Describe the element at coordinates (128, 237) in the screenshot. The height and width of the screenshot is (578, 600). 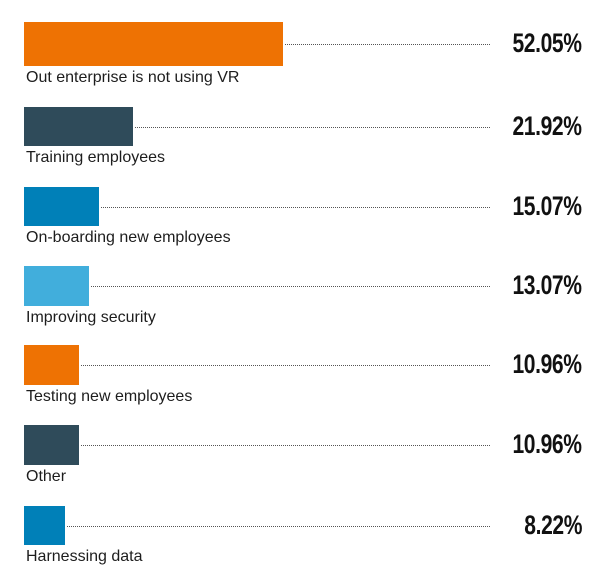
I see `category-label: On-boarding new employees` at that location.